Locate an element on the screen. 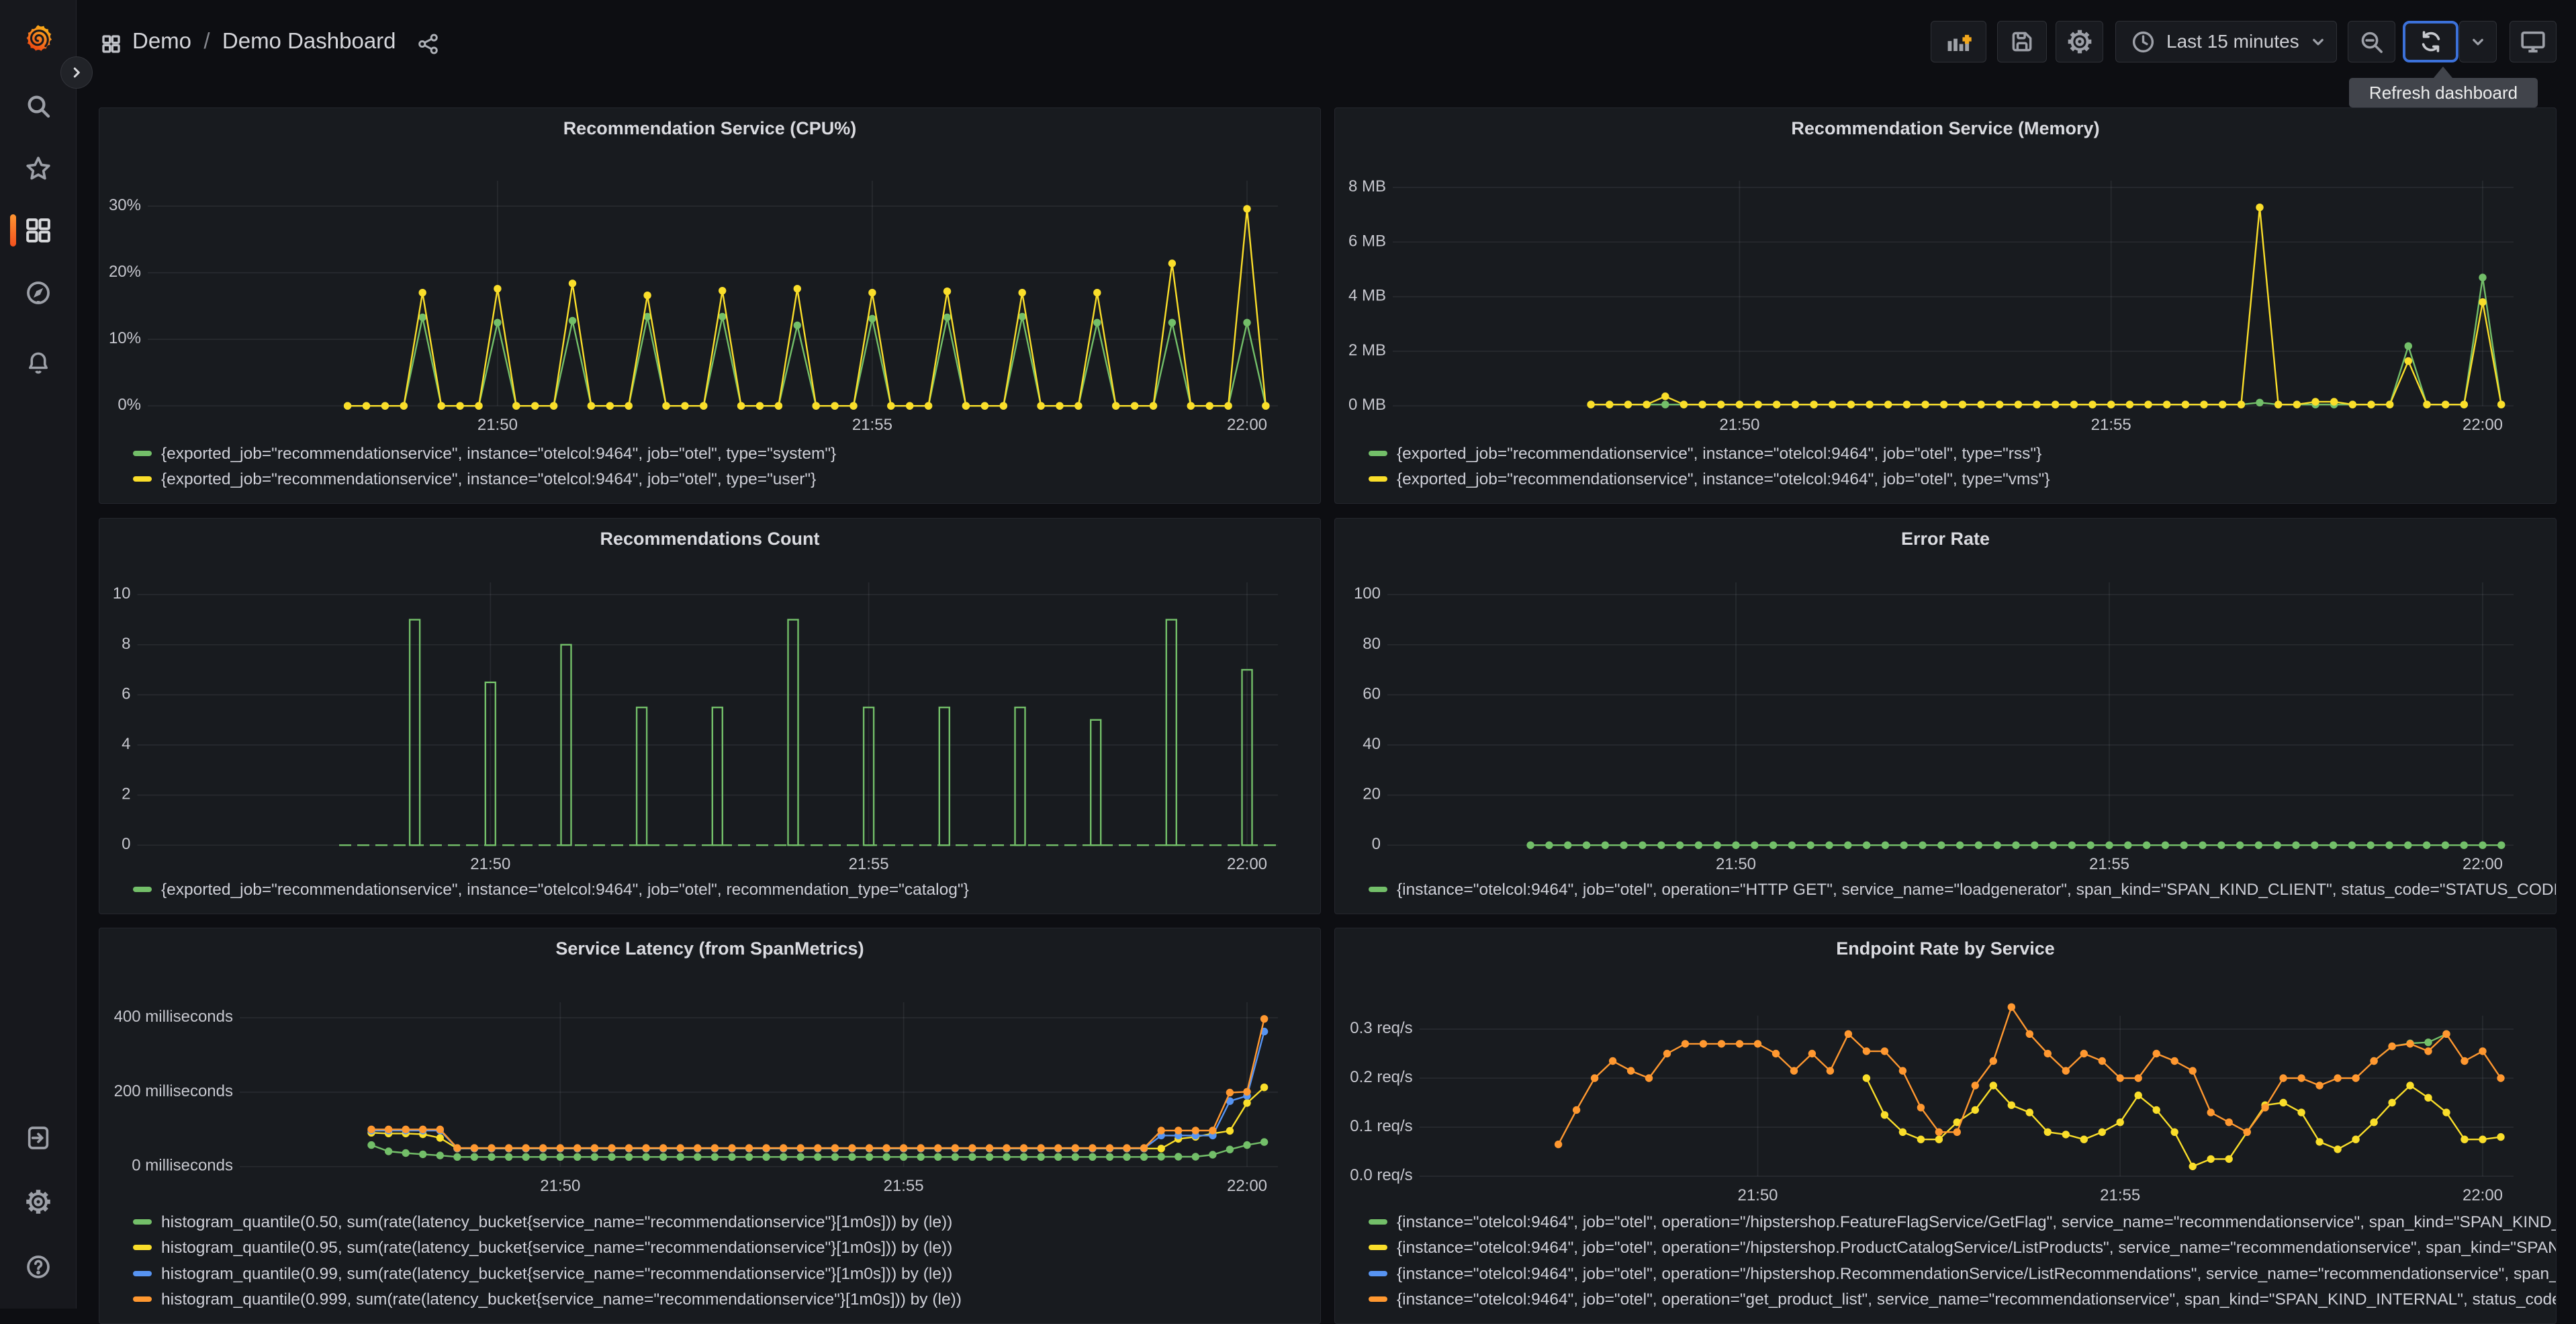 The height and width of the screenshot is (1324, 2576). svg-text: 30% is located at coordinates (125, 205).